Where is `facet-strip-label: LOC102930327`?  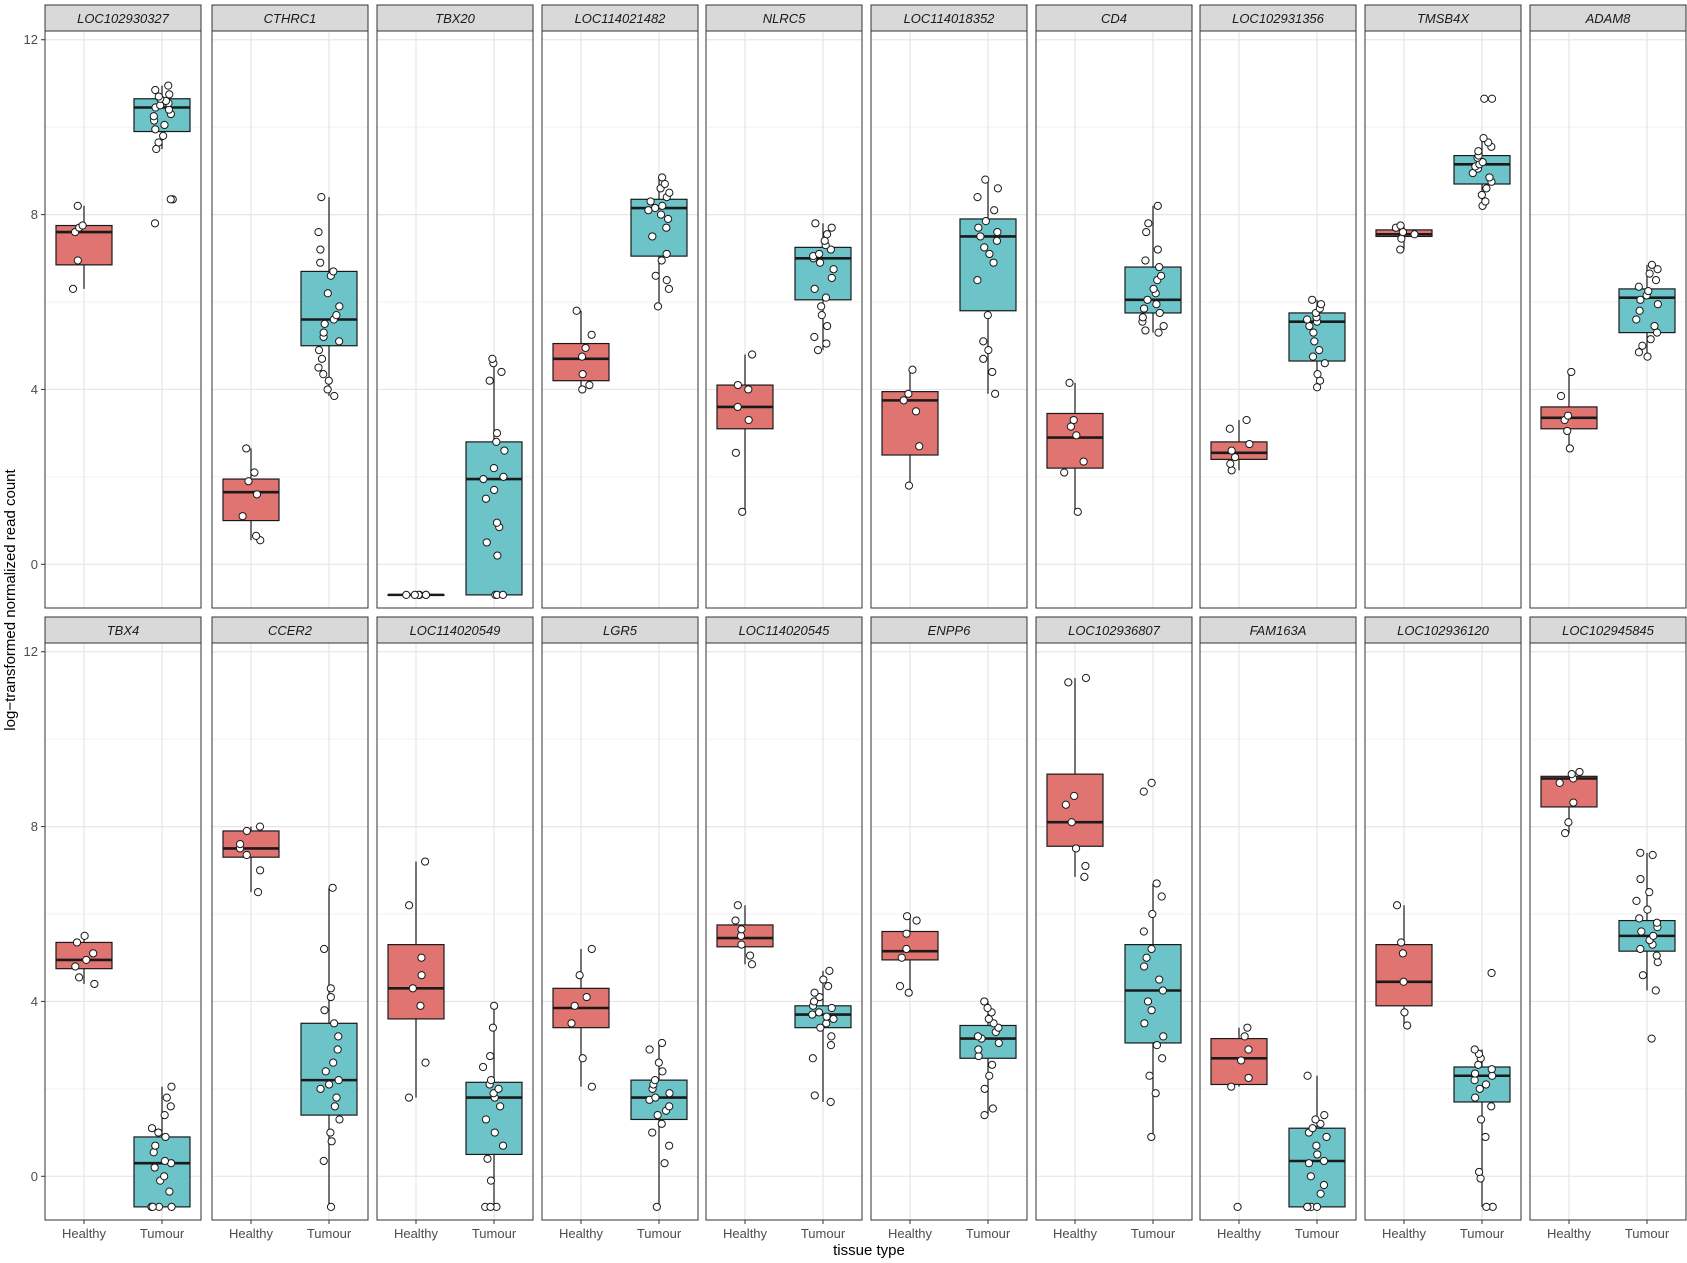 facet-strip-label: LOC102930327 is located at coordinates (123, 18).